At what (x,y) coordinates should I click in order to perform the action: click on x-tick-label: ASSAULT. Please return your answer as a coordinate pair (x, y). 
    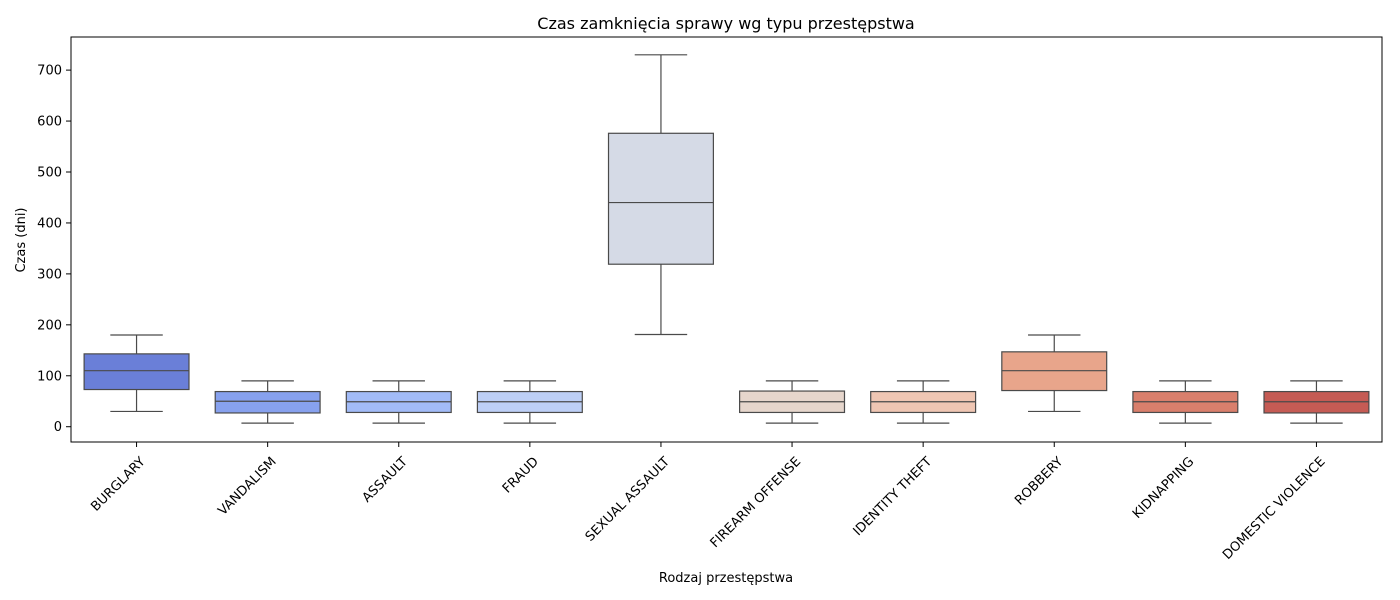
    Looking at the image, I should click on (385, 479).